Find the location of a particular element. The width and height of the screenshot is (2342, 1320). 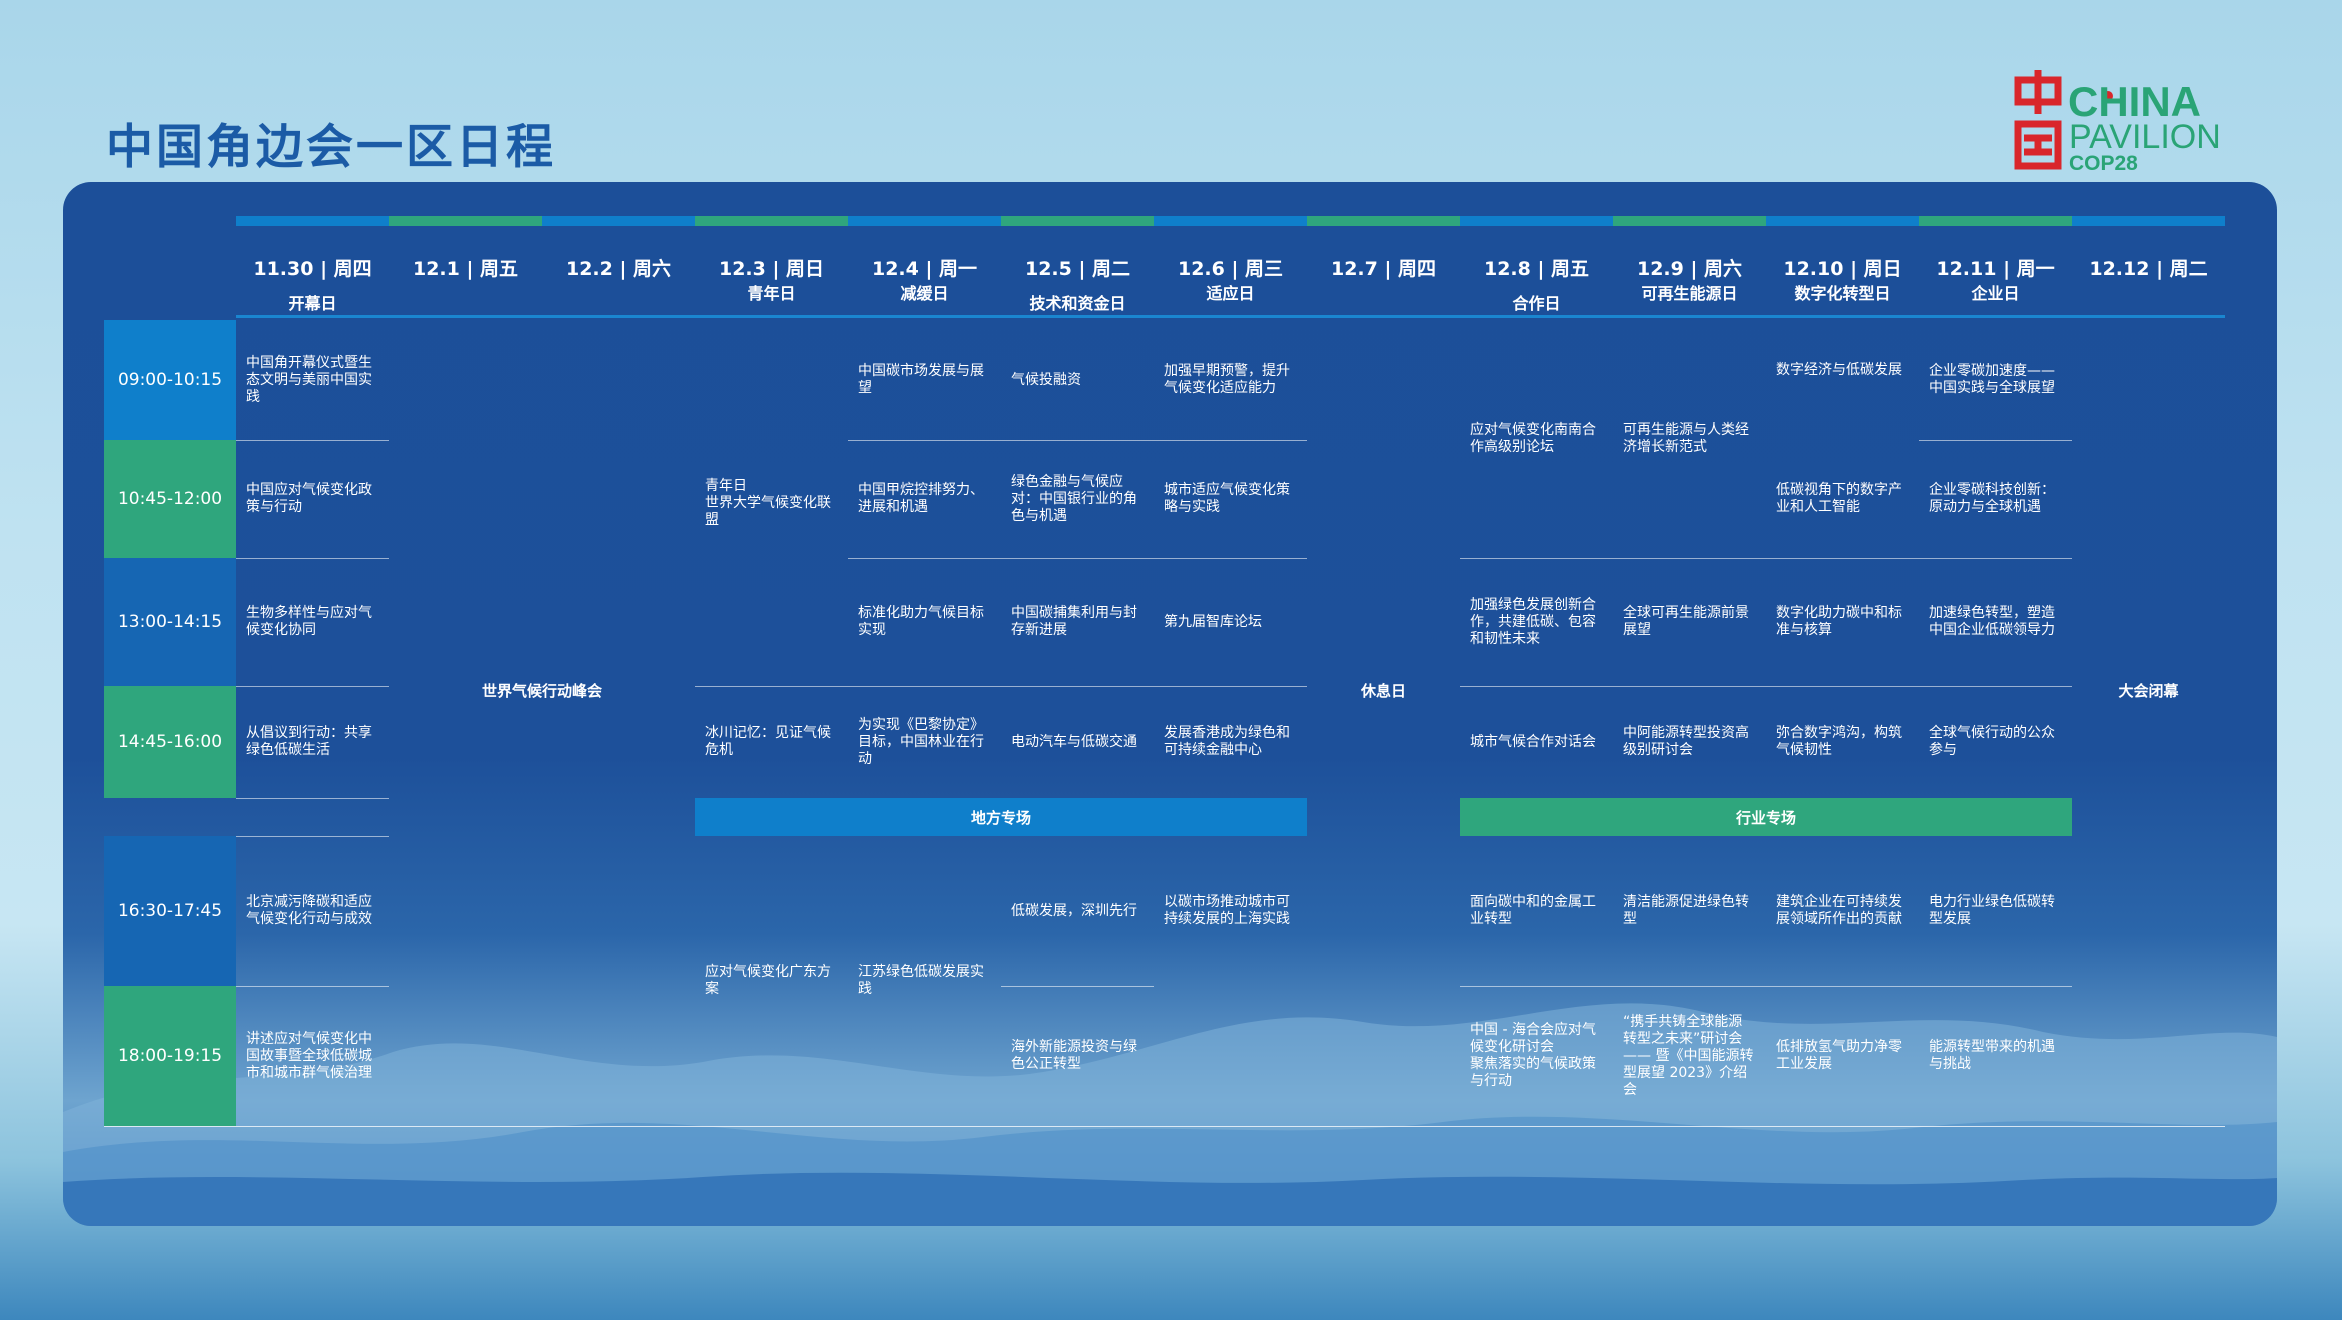

day-date: 12.7 | 周四 is located at coordinates (1383, 269).